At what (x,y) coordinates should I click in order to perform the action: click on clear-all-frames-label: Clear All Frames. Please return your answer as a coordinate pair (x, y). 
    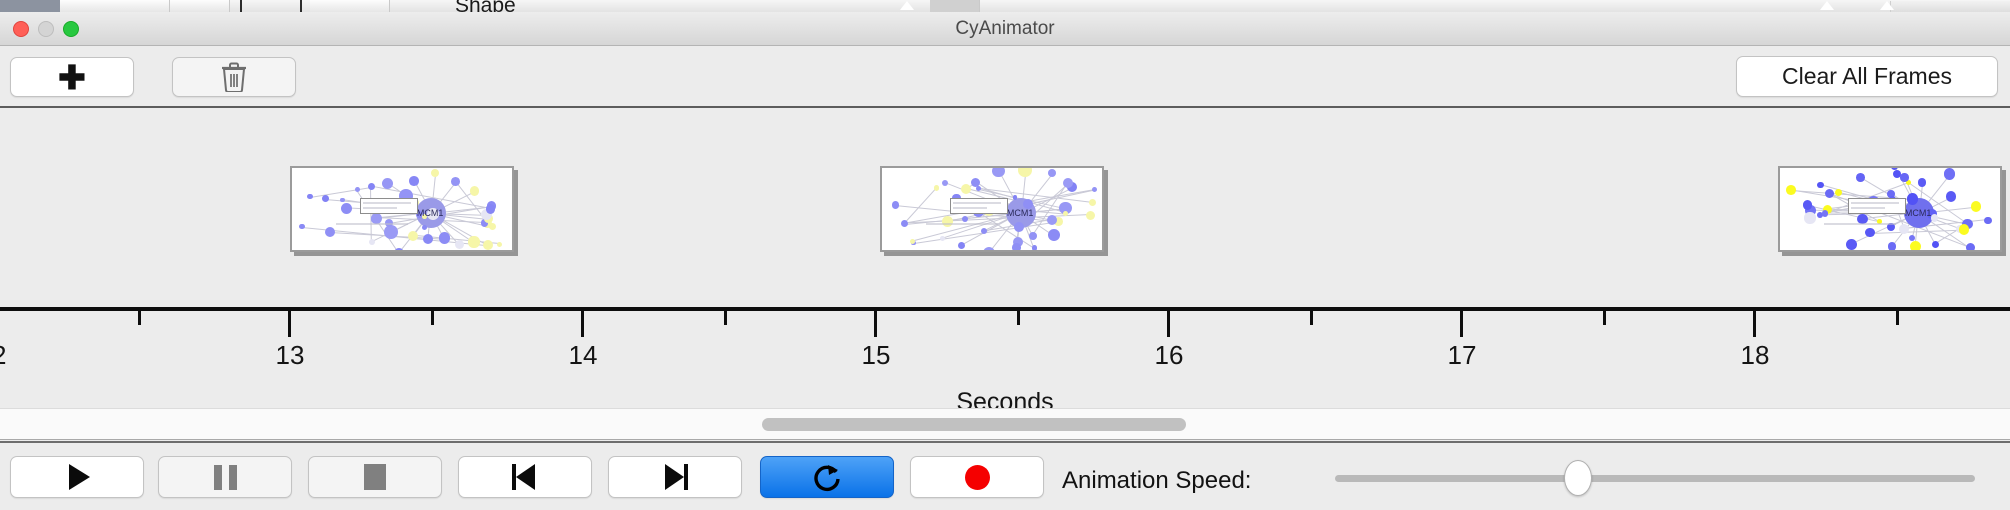
    Looking at the image, I should click on (1867, 76).